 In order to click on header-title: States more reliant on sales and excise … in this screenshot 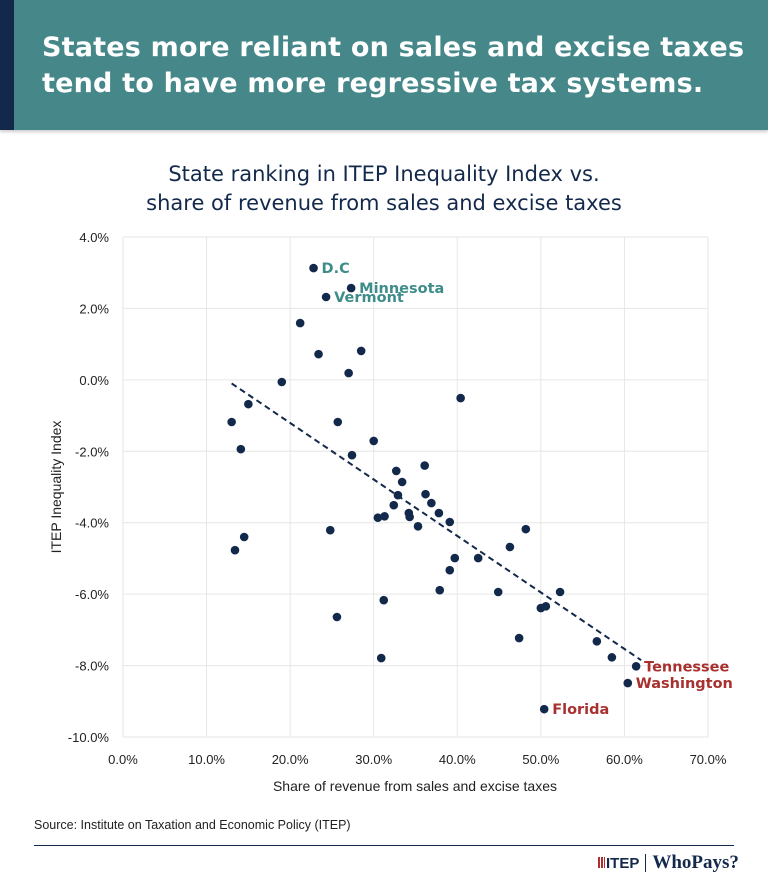, I will do `click(393, 66)`.